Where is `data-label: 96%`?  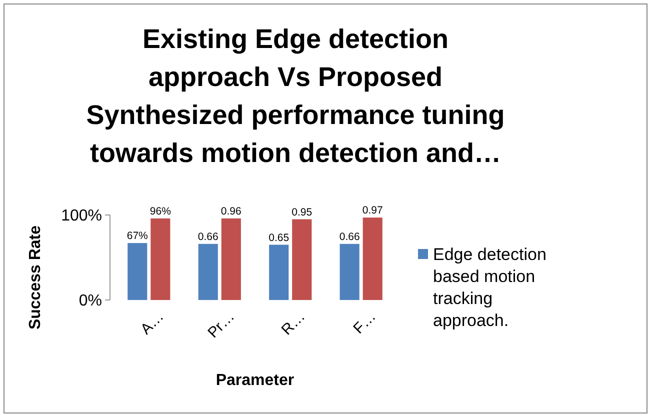
data-label: 96% is located at coordinates (160, 211).